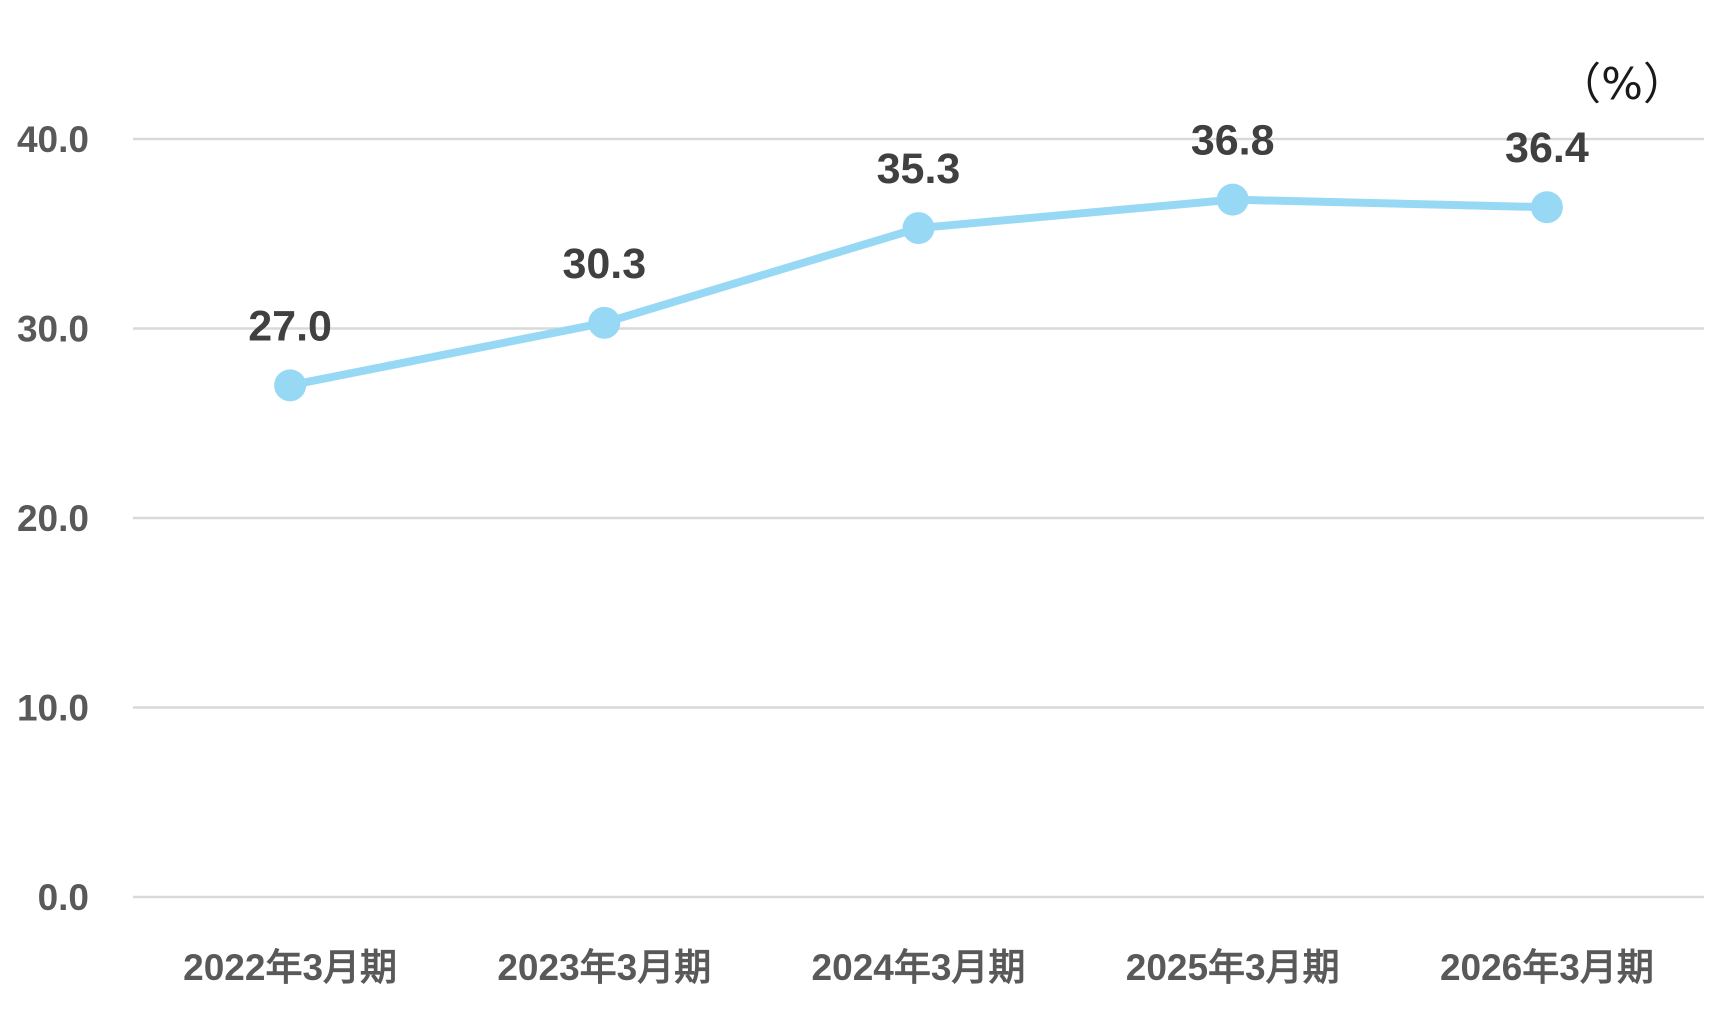 Image resolution: width=1716 pixels, height=1013 pixels. What do you see at coordinates (604, 264) in the screenshot?
I see `data-label: 30.3` at bounding box center [604, 264].